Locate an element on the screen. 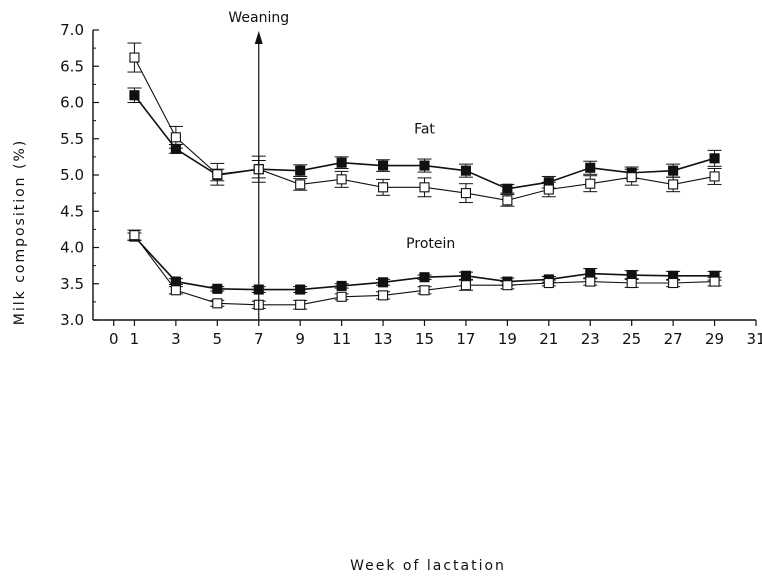 The image size is (762, 580). x-tick-label: 9 is located at coordinates (300, 339).